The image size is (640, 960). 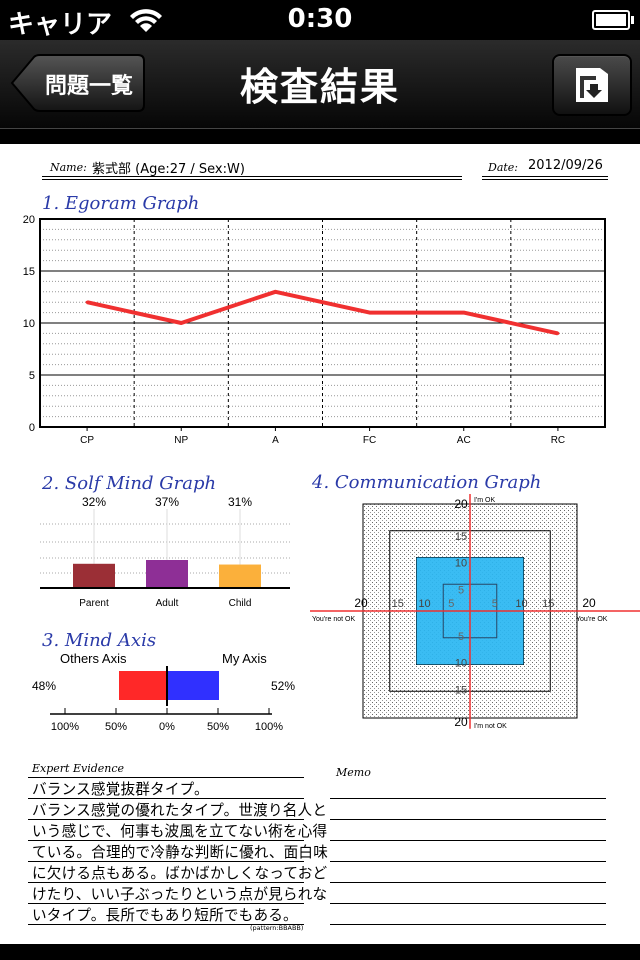 What do you see at coordinates (545, 176) in the screenshot?
I see `date-underline` at bounding box center [545, 176].